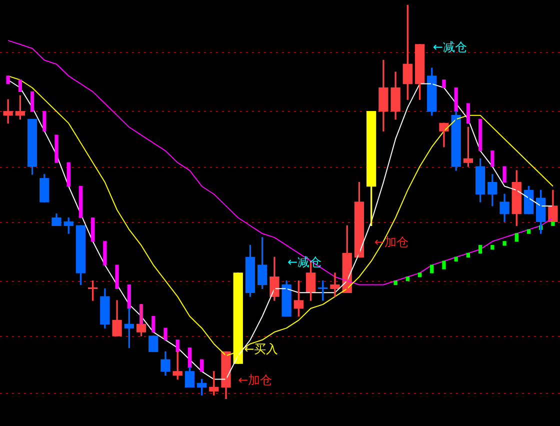 Image resolution: width=560 pixels, height=426 pixels. Describe the element at coordinates (153, 344) in the screenshot. I see `candlestick` at that location.